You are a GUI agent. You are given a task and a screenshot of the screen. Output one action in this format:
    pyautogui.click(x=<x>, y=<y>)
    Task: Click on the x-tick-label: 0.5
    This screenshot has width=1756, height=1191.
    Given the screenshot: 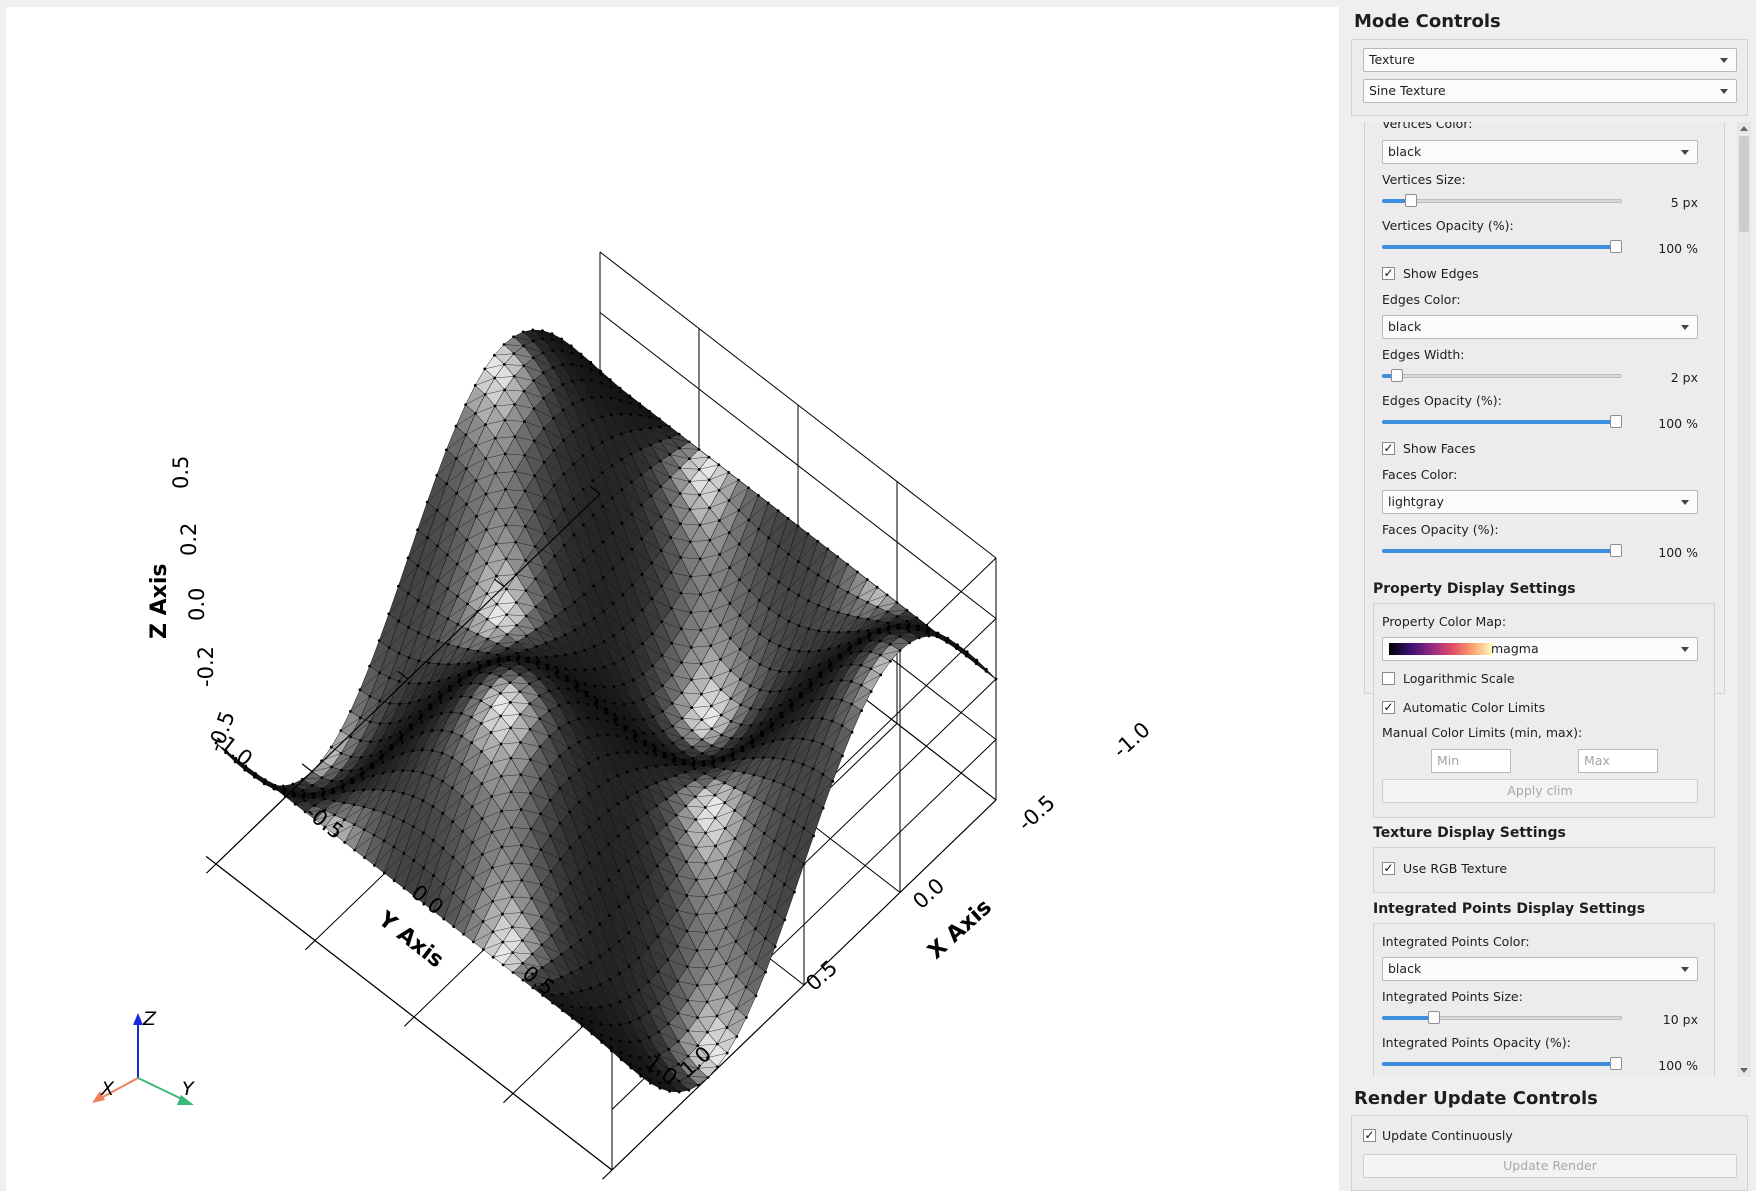 What is the action you would take?
    pyautogui.click(x=821, y=976)
    